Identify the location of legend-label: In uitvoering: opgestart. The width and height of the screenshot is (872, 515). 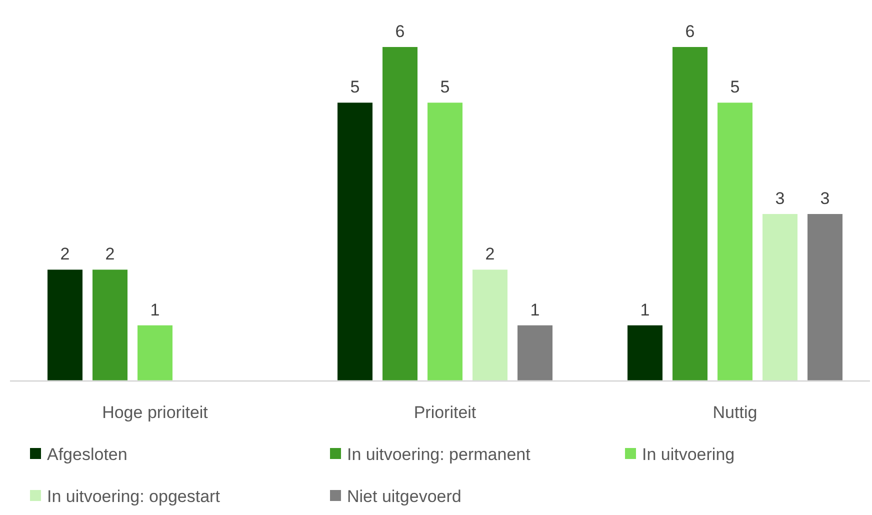
(133, 496).